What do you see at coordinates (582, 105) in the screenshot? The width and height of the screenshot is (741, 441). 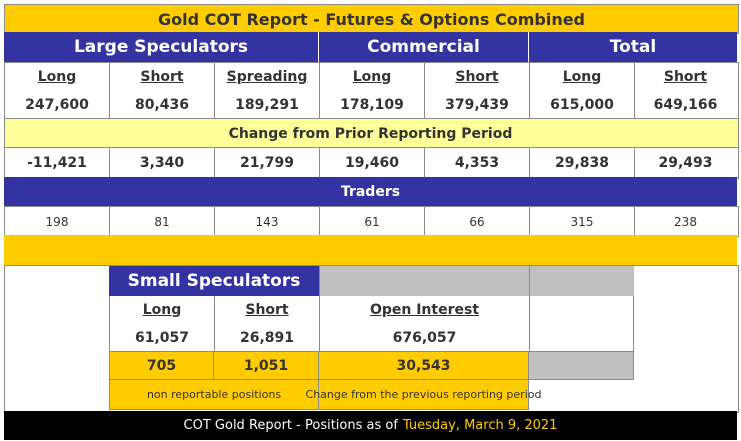 I see `position-value: 615,000` at bounding box center [582, 105].